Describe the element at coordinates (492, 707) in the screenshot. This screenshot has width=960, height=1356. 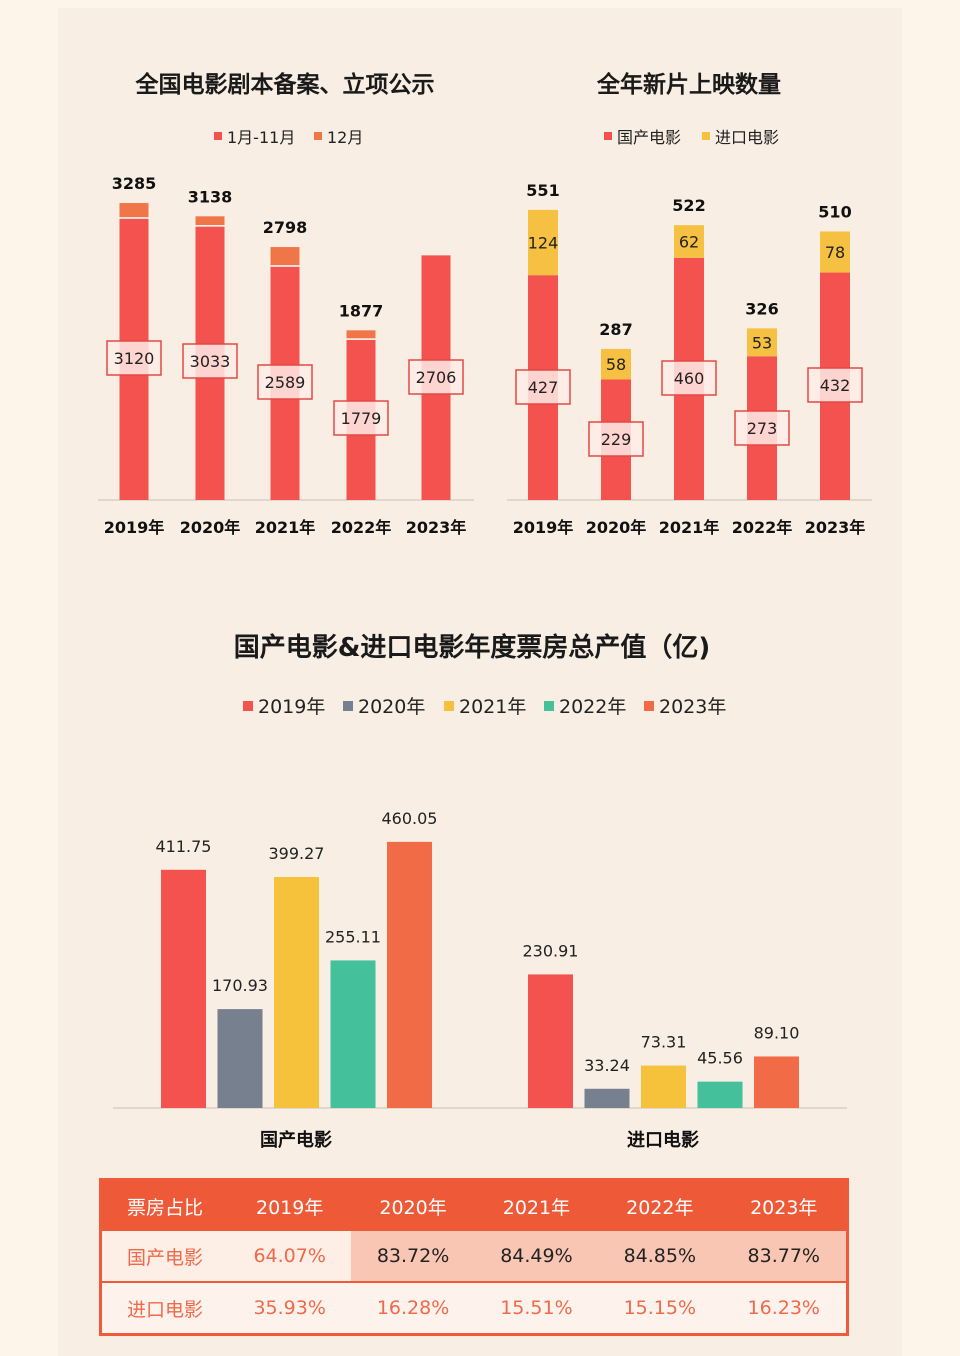
I see `chart3-legend-label: 2021年` at that location.